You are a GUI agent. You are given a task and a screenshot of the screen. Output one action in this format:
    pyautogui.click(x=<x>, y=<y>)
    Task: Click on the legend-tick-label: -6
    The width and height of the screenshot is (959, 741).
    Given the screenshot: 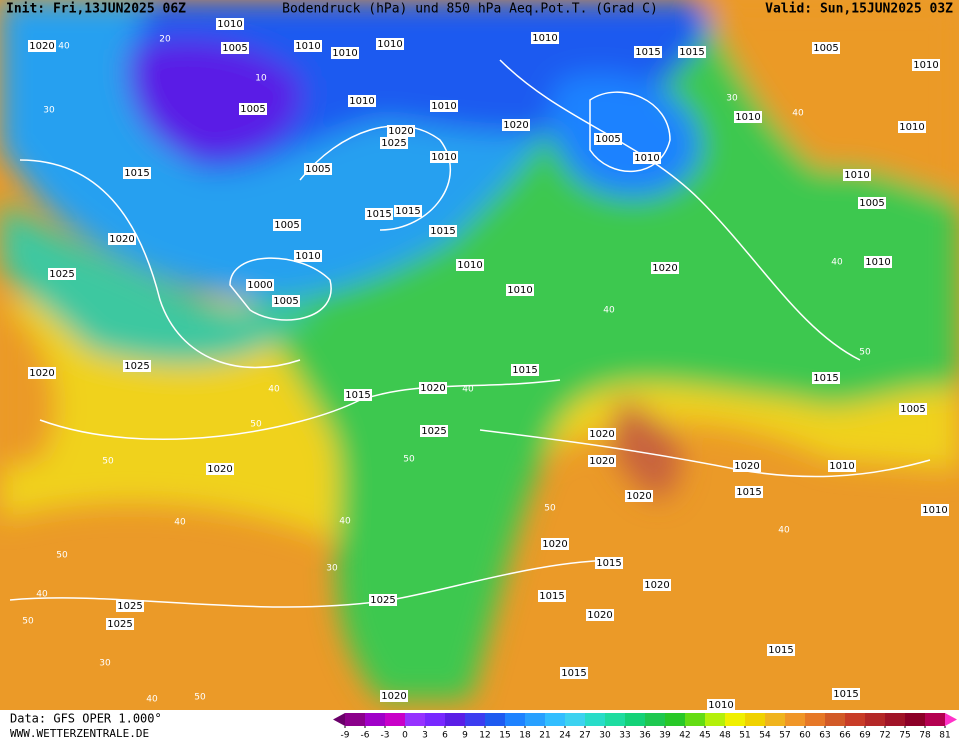 What is the action you would take?
    pyautogui.click(x=365, y=736)
    